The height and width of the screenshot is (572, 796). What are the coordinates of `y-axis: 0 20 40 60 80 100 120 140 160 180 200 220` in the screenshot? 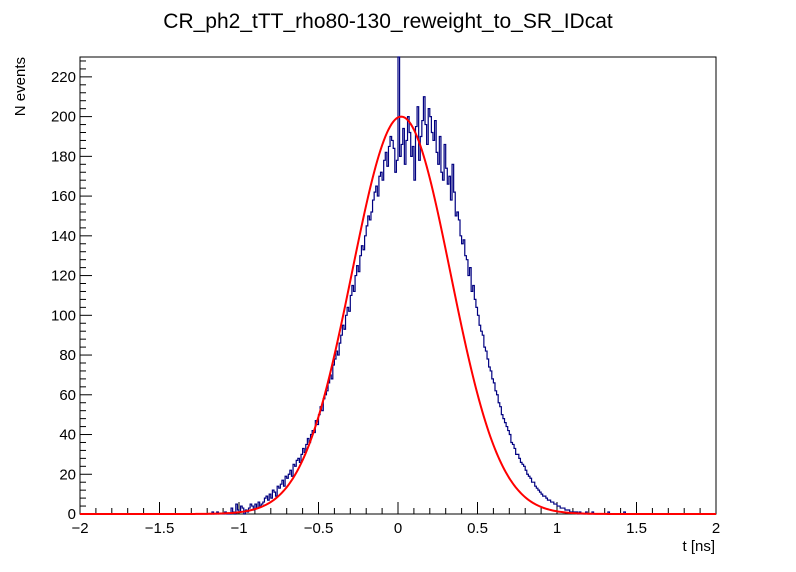 It's located at (71, 291).